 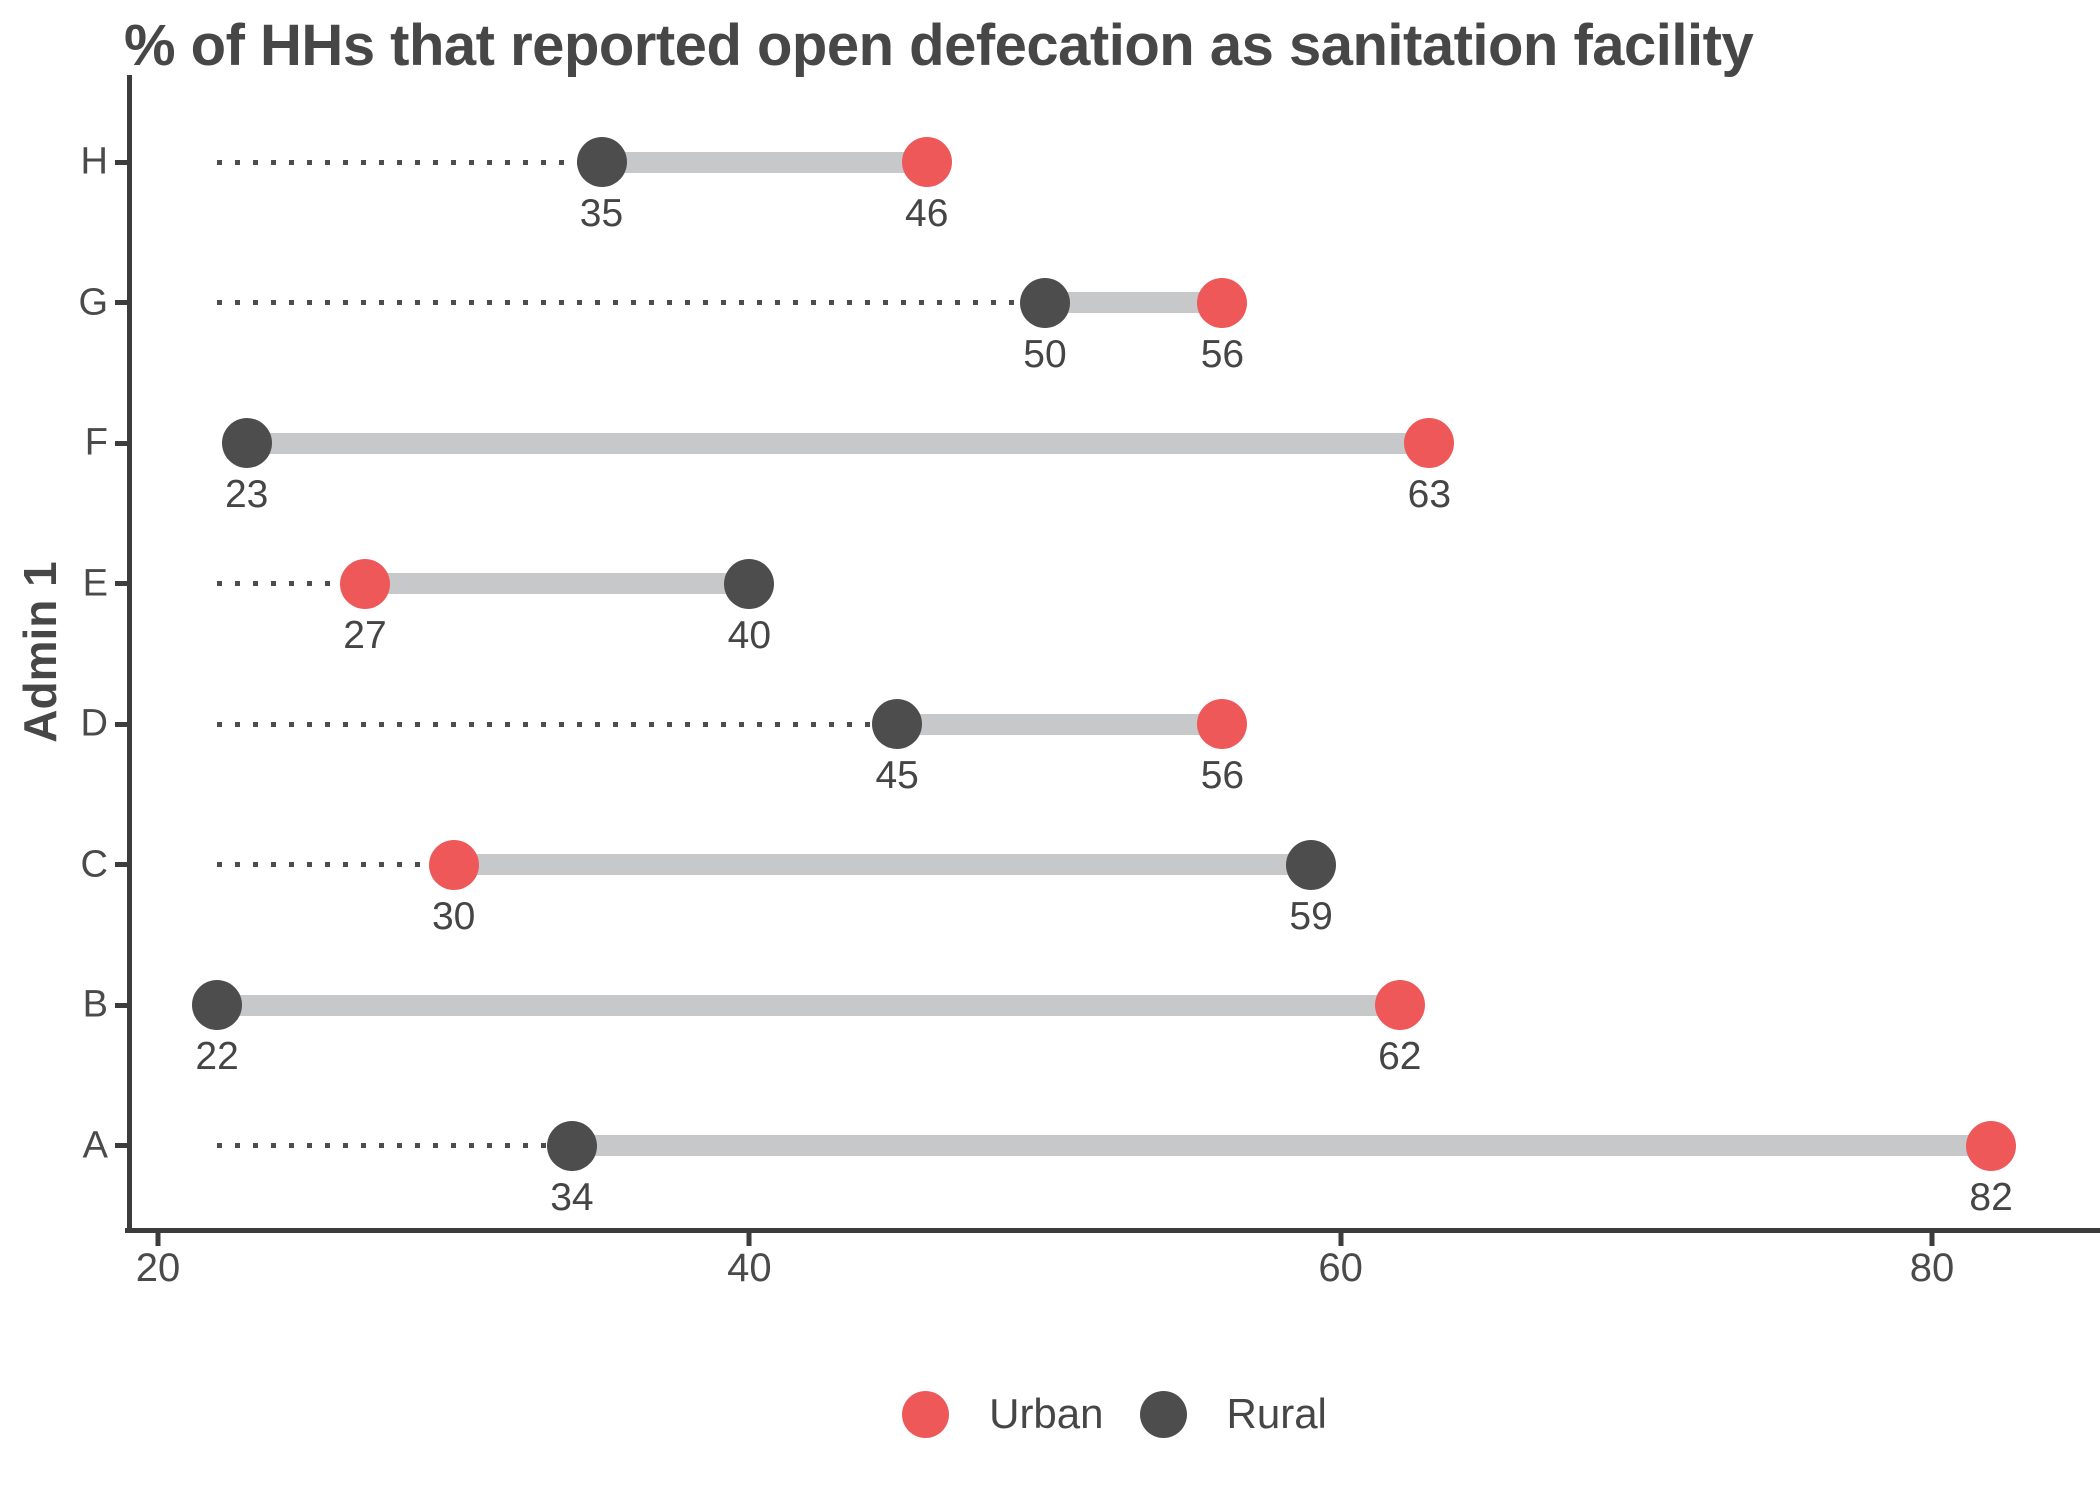 What do you see at coordinates (95, 1004) in the screenshot?
I see `category-tick-label: B` at bounding box center [95, 1004].